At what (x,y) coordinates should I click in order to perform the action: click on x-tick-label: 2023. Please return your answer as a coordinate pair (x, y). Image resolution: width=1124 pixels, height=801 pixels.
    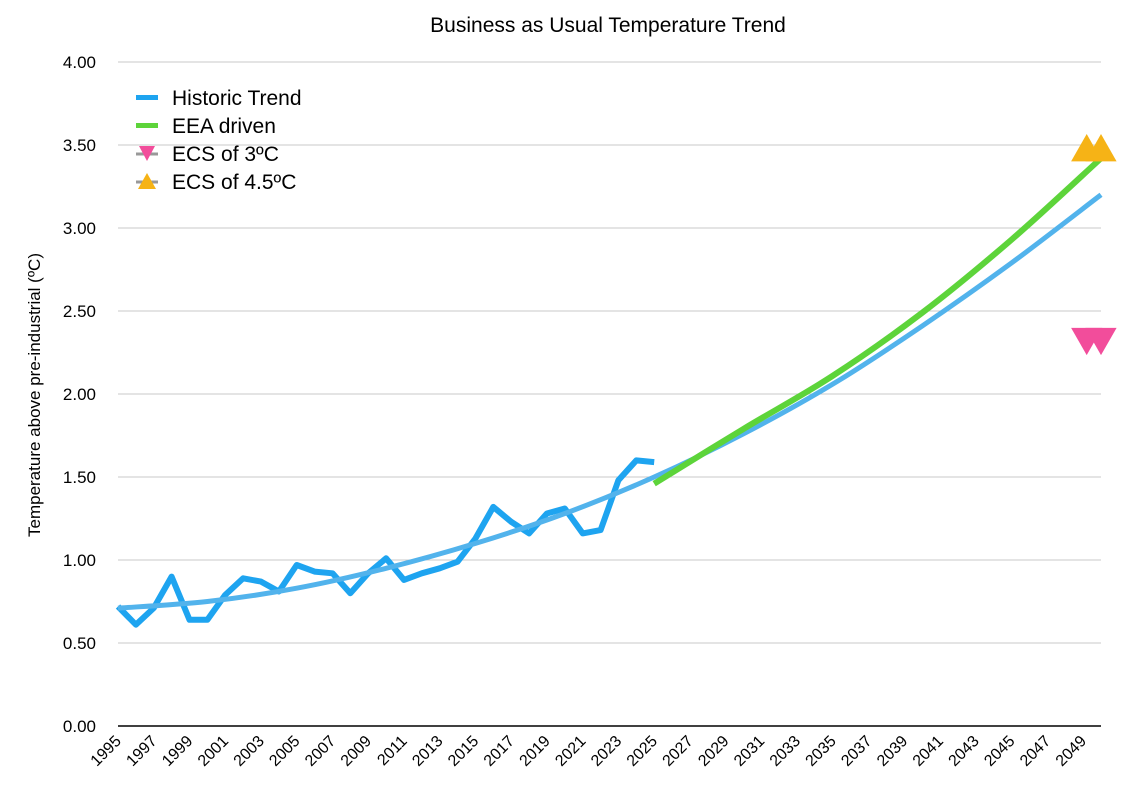
    Looking at the image, I should click on (606, 751).